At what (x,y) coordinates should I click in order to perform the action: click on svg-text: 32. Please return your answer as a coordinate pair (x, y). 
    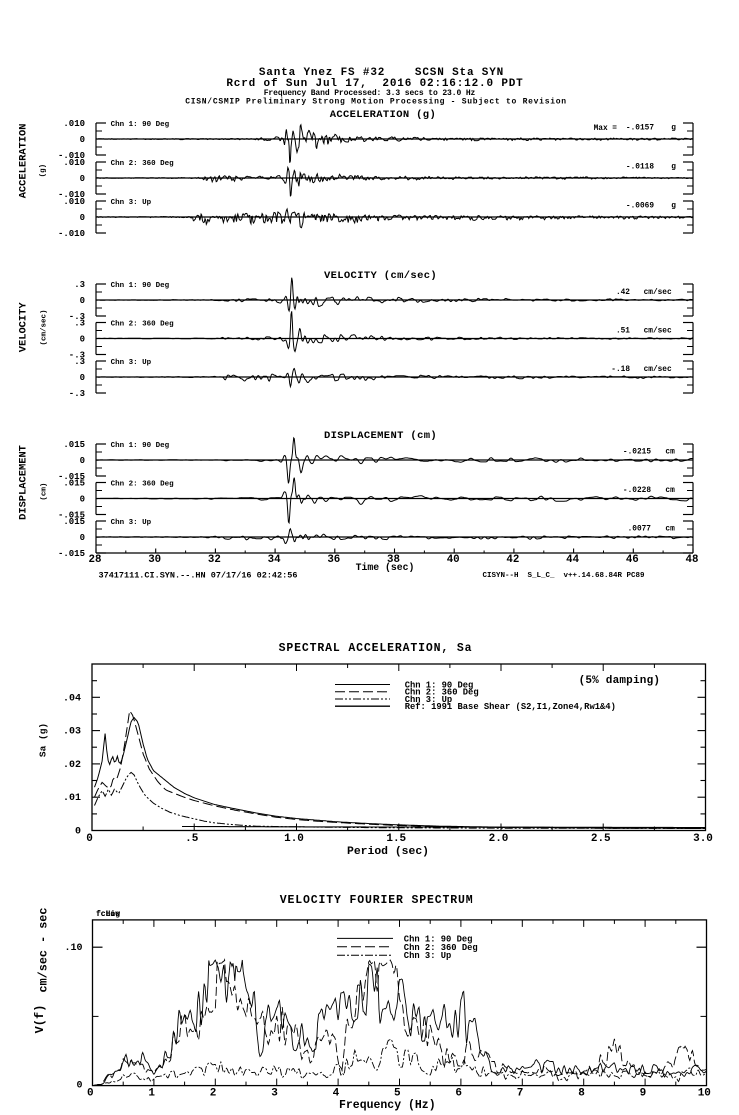
    Looking at the image, I should click on (214, 560).